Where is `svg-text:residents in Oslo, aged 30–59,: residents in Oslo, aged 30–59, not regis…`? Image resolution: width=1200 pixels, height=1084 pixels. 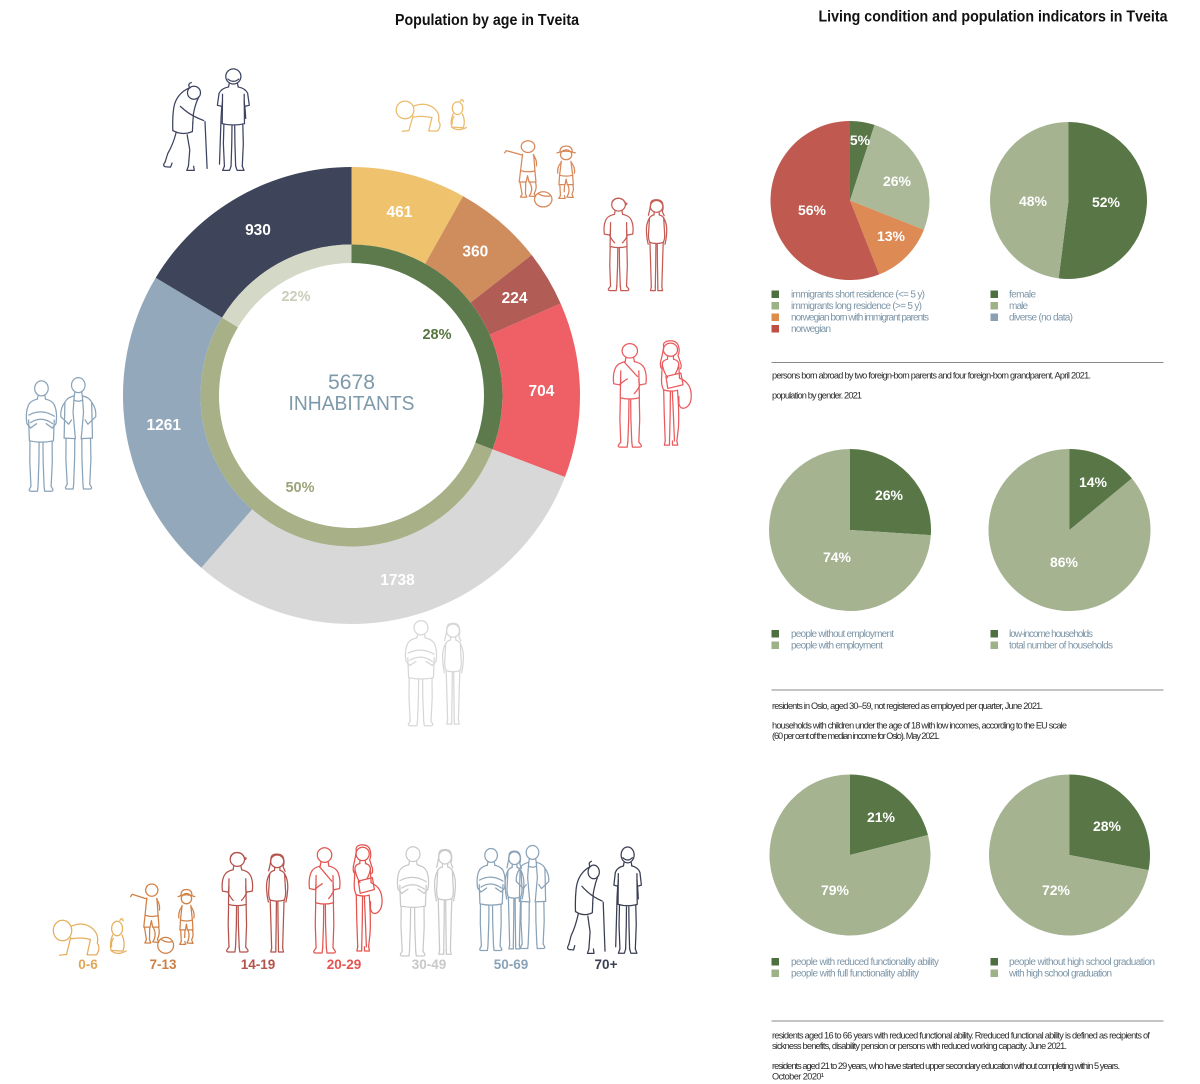 svg-text:residents in Oslo, aged 30–59,: residents in Oslo, aged 30–59, not regis… is located at coordinates (907, 706).